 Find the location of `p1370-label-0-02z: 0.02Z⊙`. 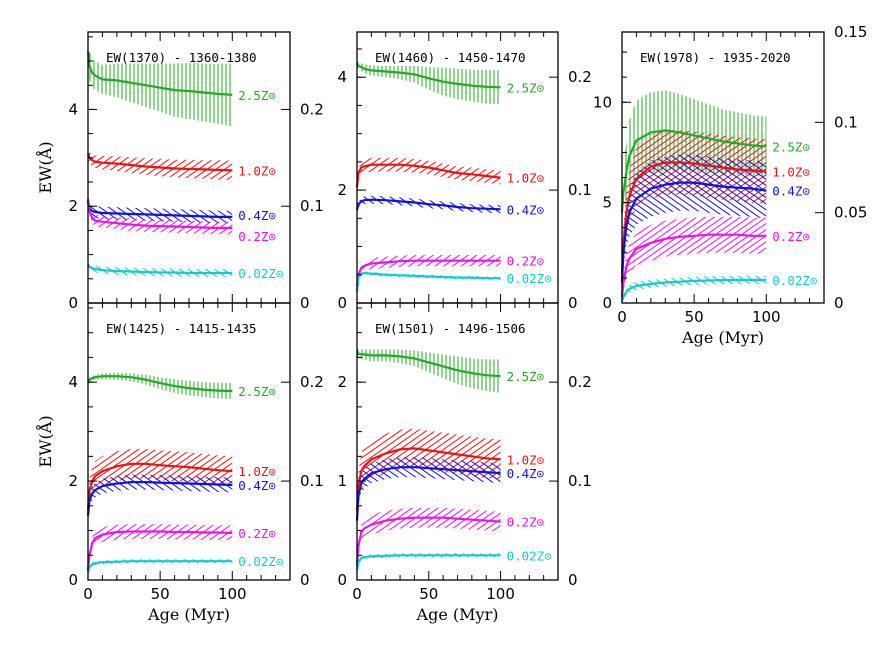

p1370-label-0-02z: 0.02Z⊙ is located at coordinates (260, 273).